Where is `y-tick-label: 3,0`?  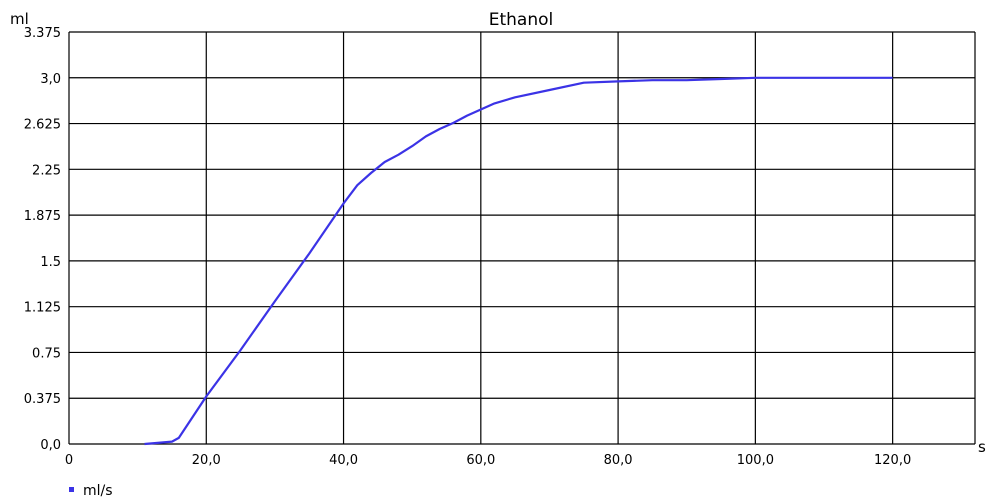 y-tick-label: 3,0 is located at coordinates (50, 79).